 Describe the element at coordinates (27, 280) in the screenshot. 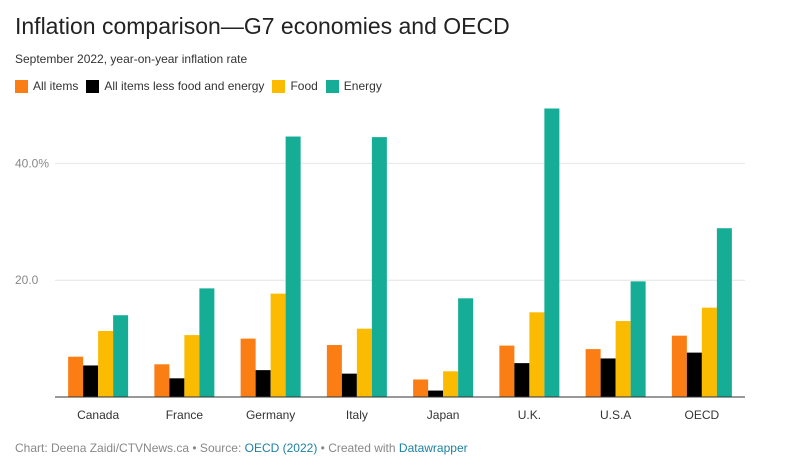

I see `y-tick-label: 20.0` at that location.